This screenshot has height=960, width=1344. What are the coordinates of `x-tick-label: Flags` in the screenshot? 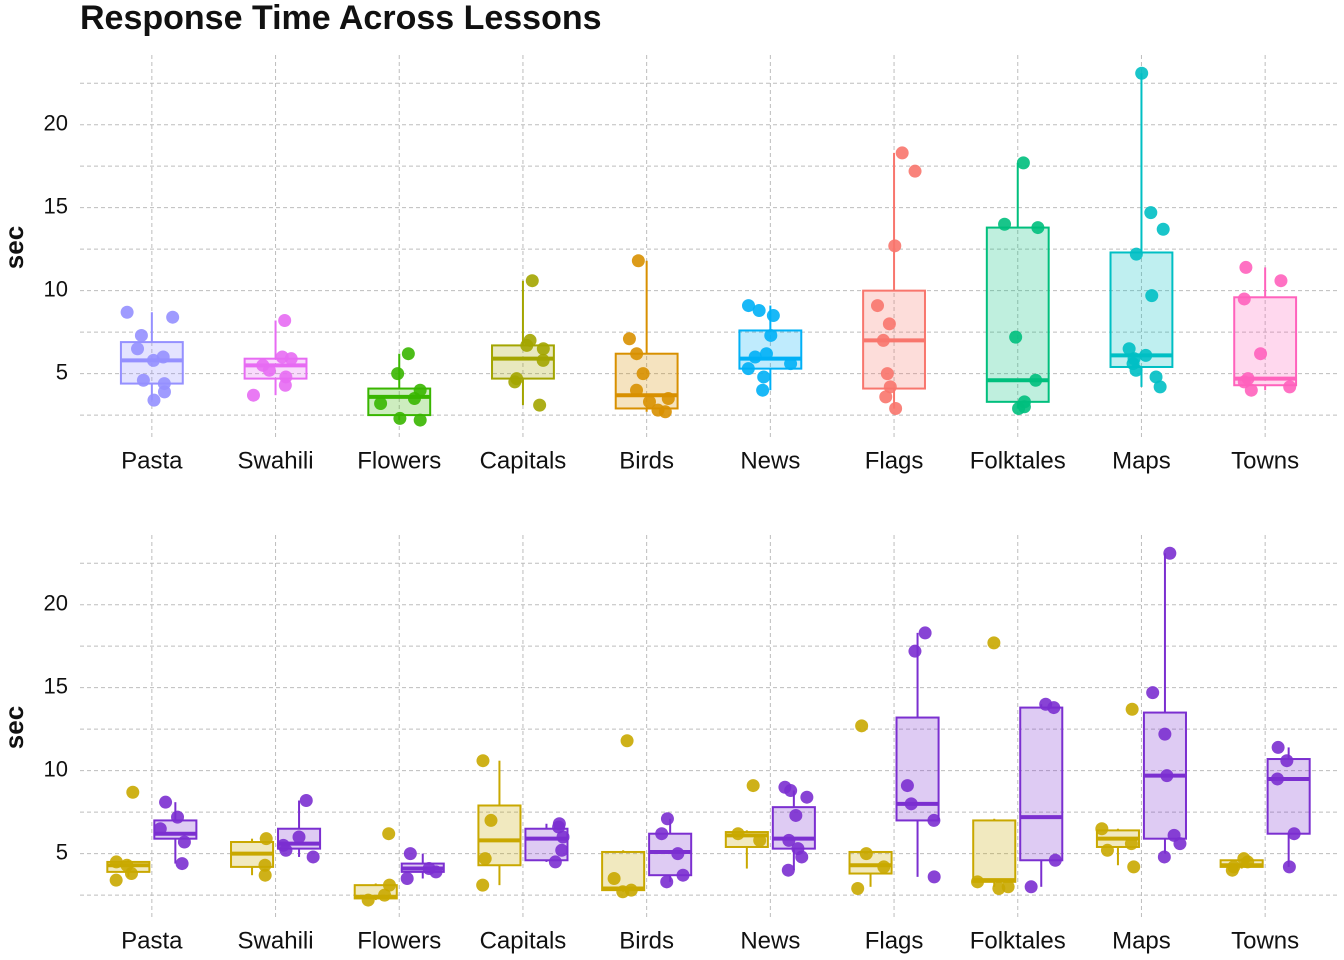 It's located at (894, 460).